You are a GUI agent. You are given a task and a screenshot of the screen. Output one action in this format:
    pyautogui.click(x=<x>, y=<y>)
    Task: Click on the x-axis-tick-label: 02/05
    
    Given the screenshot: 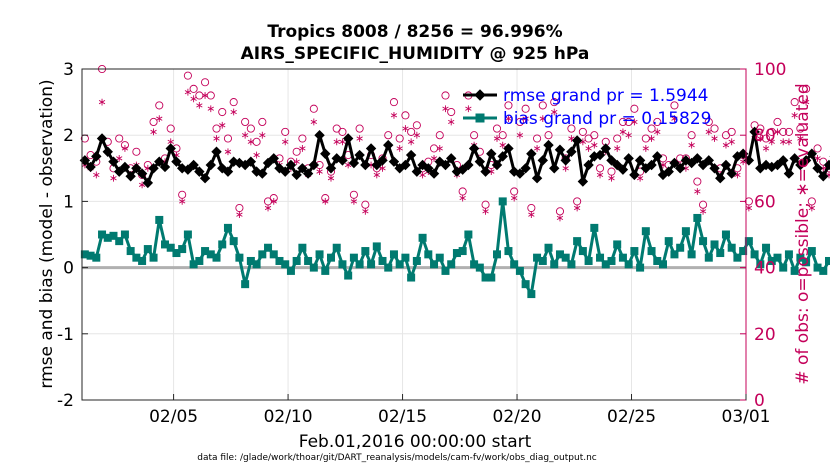 What is the action you would take?
    pyautogui.click(x=173, y=417)
    